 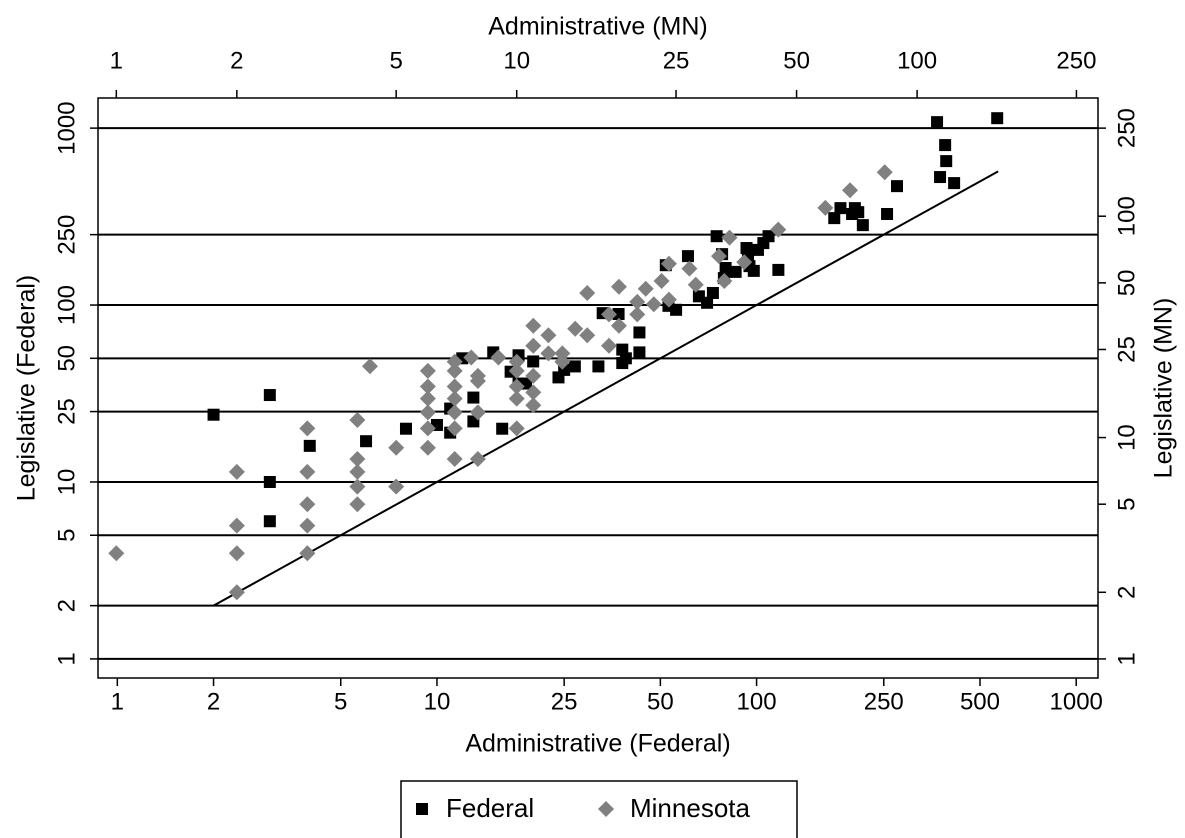 I want to click on x-tick-label: 100, so click(x=757, y=701).